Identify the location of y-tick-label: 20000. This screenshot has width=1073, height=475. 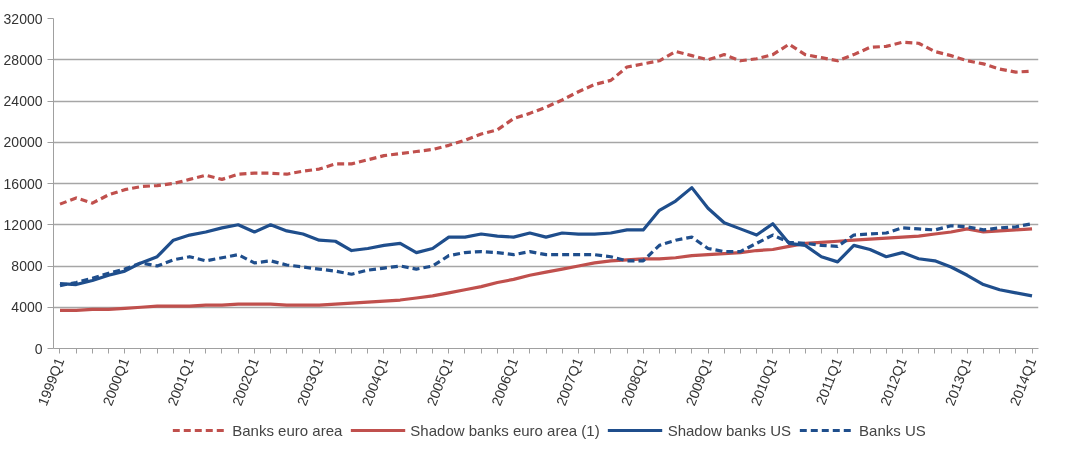
(23, 142).